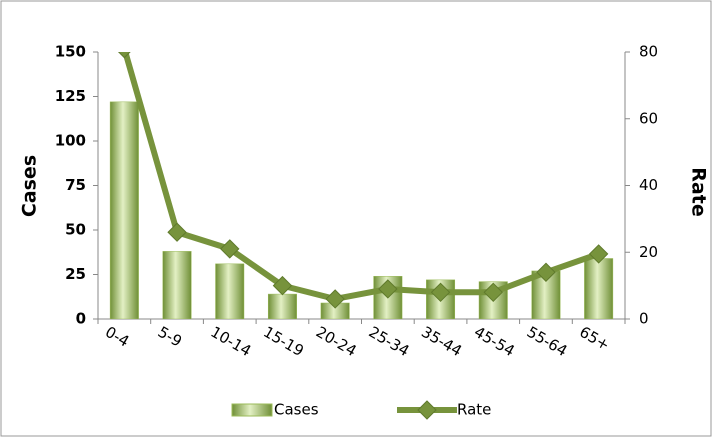 Image resolution: width=712 pixels, height=437 pixels. I want to click on y-tick-label: 50, so click(75, 230).